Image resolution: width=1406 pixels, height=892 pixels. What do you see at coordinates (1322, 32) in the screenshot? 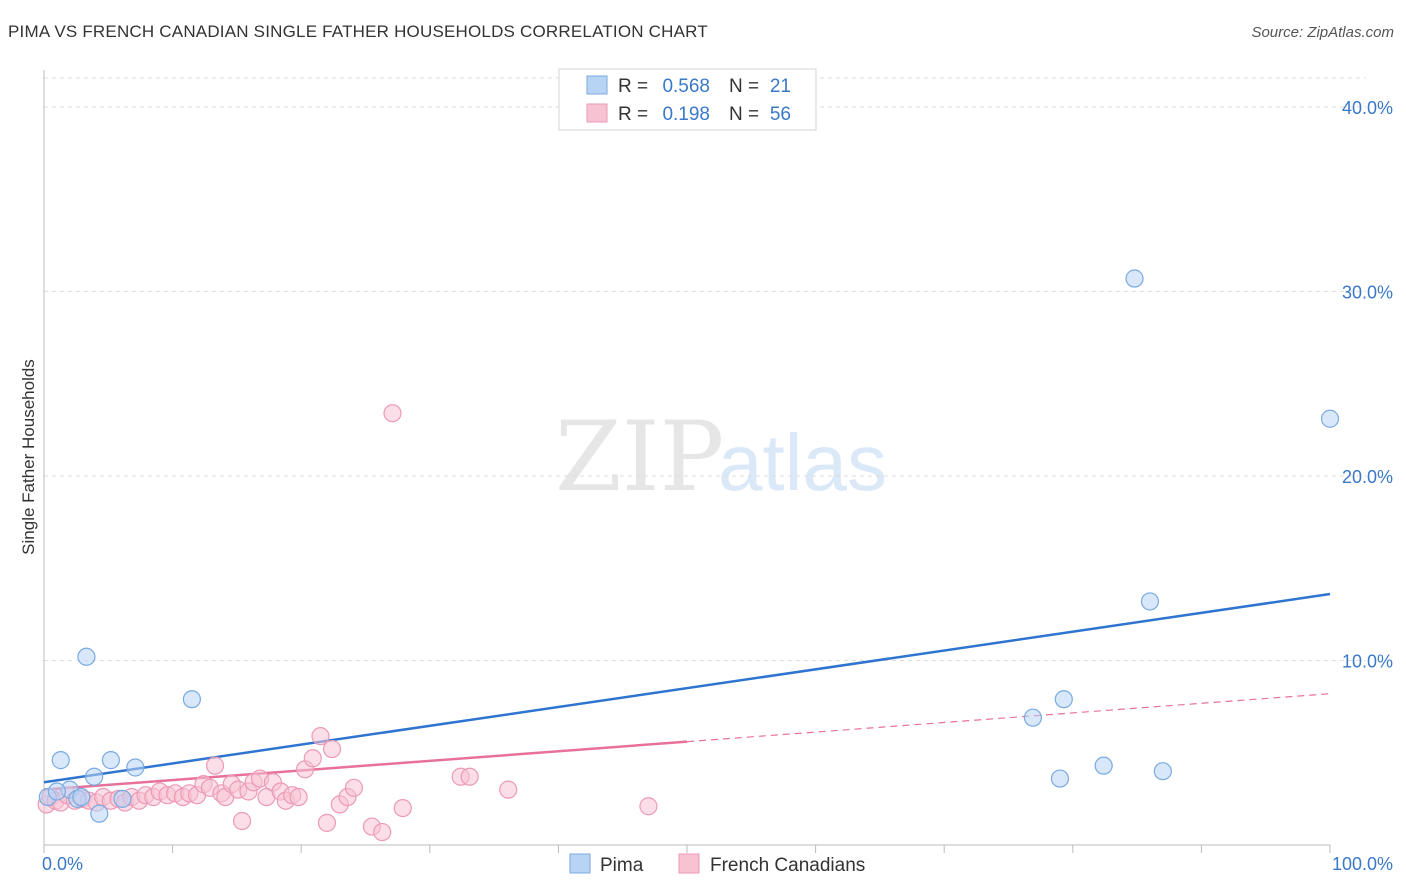
I see `chart-source: Source: ZipAtlas.com` at bounding box center [1322, 32].